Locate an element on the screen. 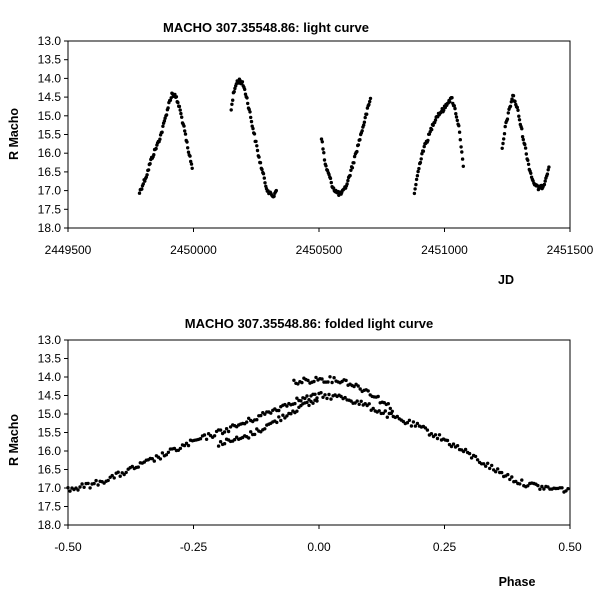  y-tick-label: 13.0 is located at coordinates (50, 340).